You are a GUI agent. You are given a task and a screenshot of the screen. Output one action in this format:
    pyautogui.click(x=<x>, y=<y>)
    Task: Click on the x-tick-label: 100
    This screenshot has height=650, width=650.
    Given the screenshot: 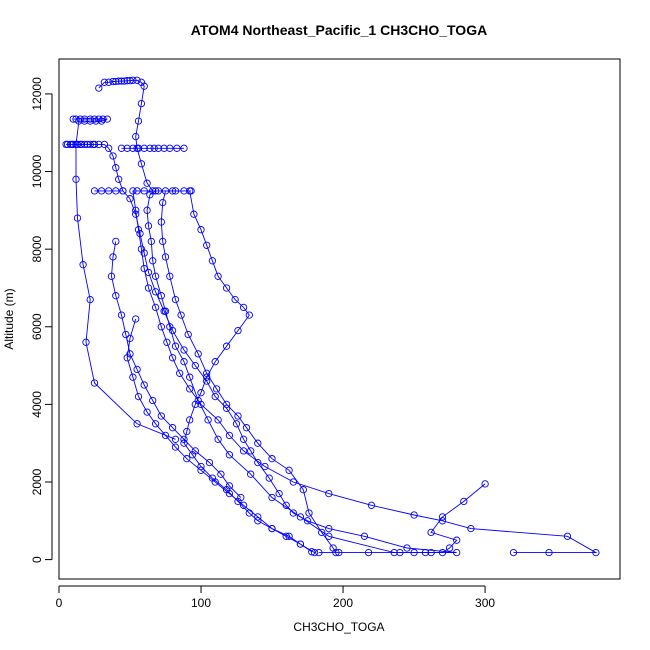 What is the action you would take?
    pyautogui.click(x=201, y=603)
    